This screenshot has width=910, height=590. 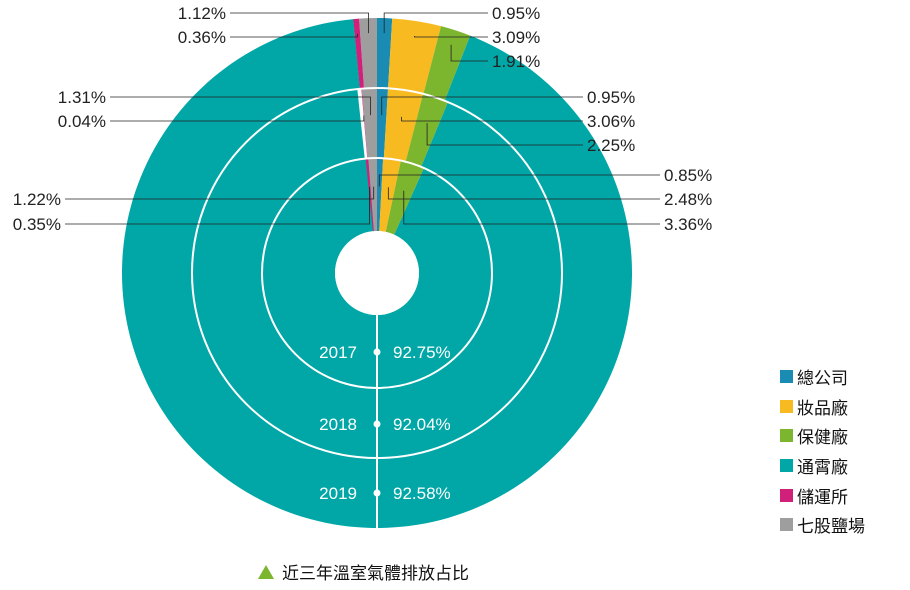 What do you see at coordinates (403, 125) in the screenshot?
I see `slice-2018-cosmetics-plant` at bounding box center [403, 125].